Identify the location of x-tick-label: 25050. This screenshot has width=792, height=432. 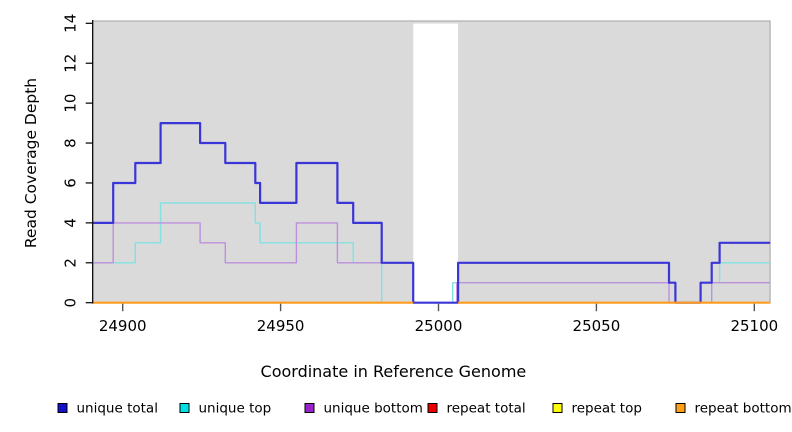
(597, 326).